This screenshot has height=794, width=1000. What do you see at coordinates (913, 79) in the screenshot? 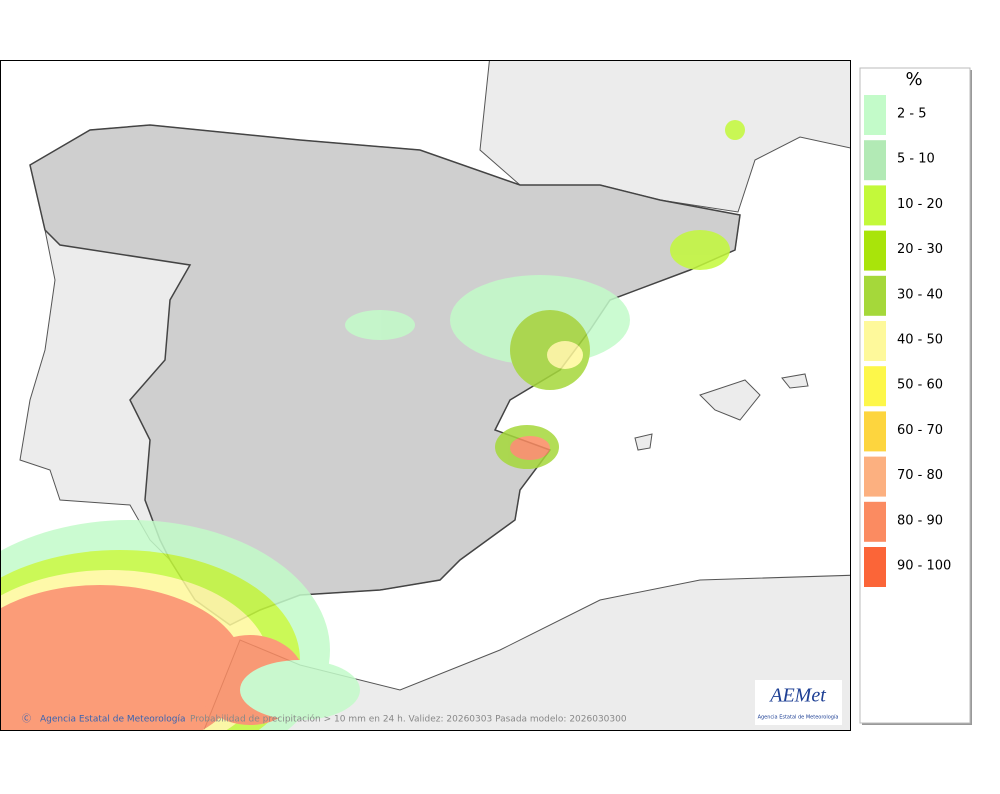
I see `legend-title: %` at bounding box center [913, 79].